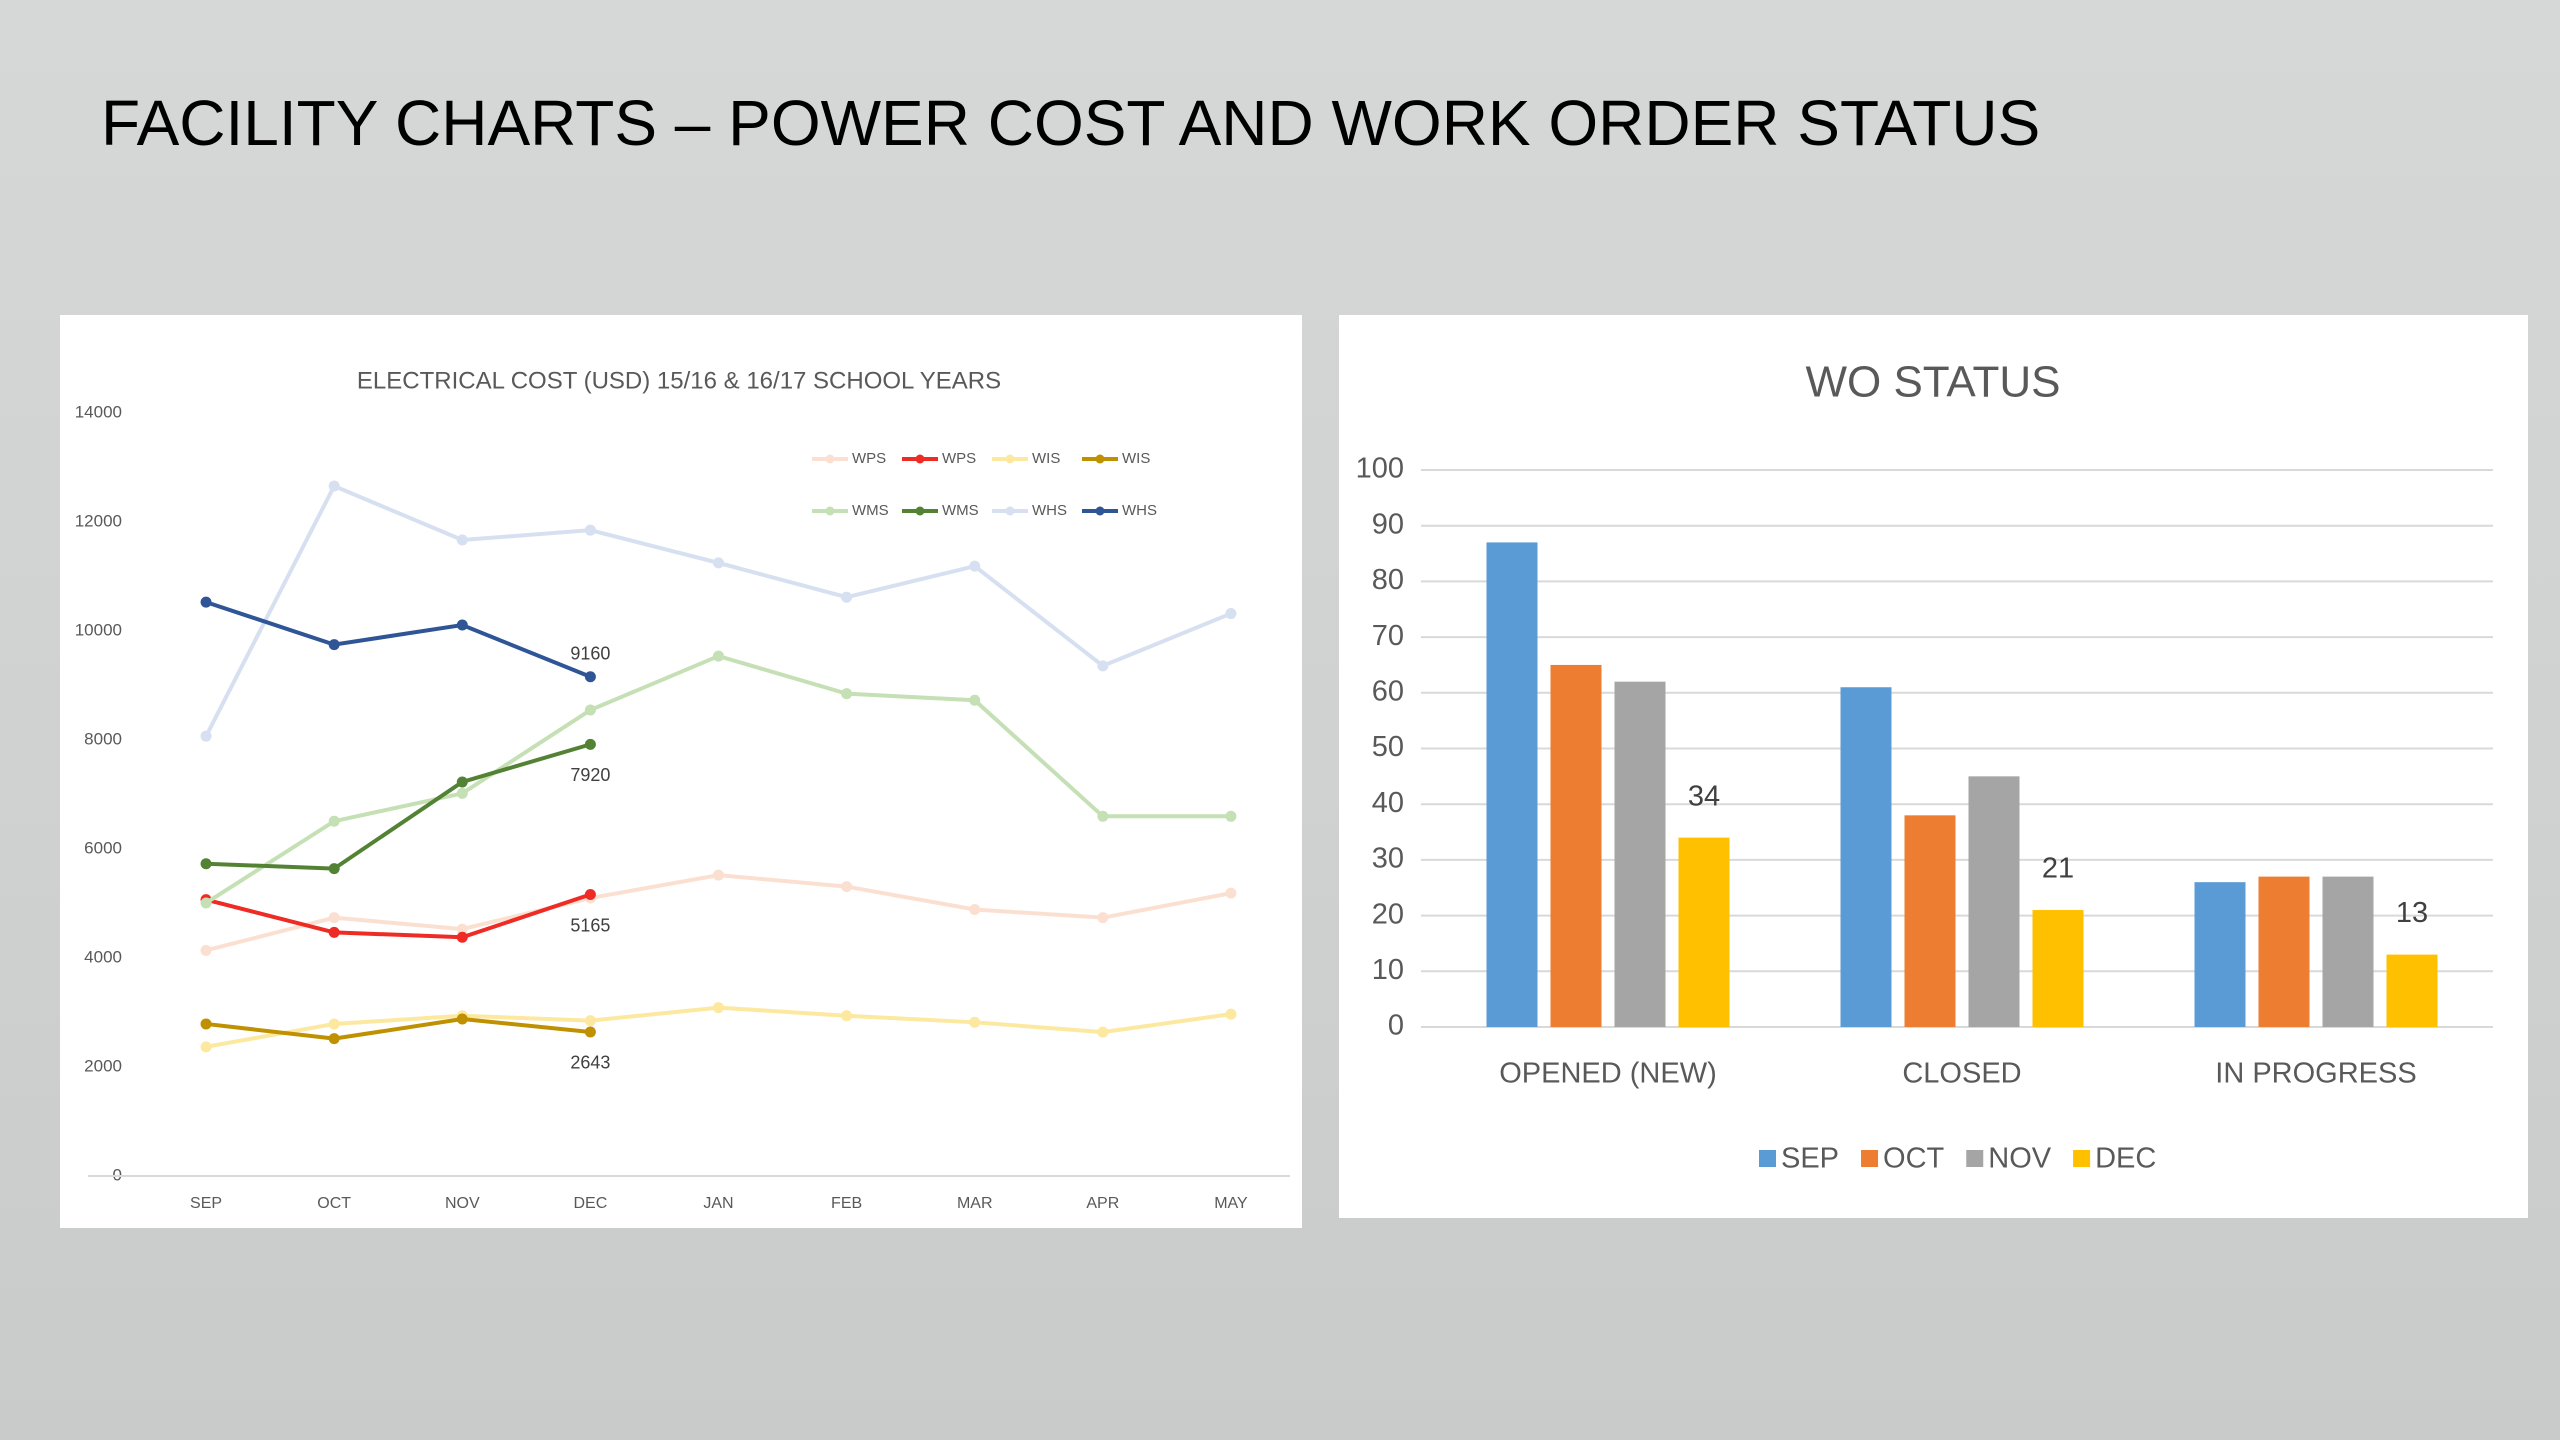 The height and width of the screenshot is (1440, 2560). I want to click on chart-title: WO STATUS, so click(1932, 382).